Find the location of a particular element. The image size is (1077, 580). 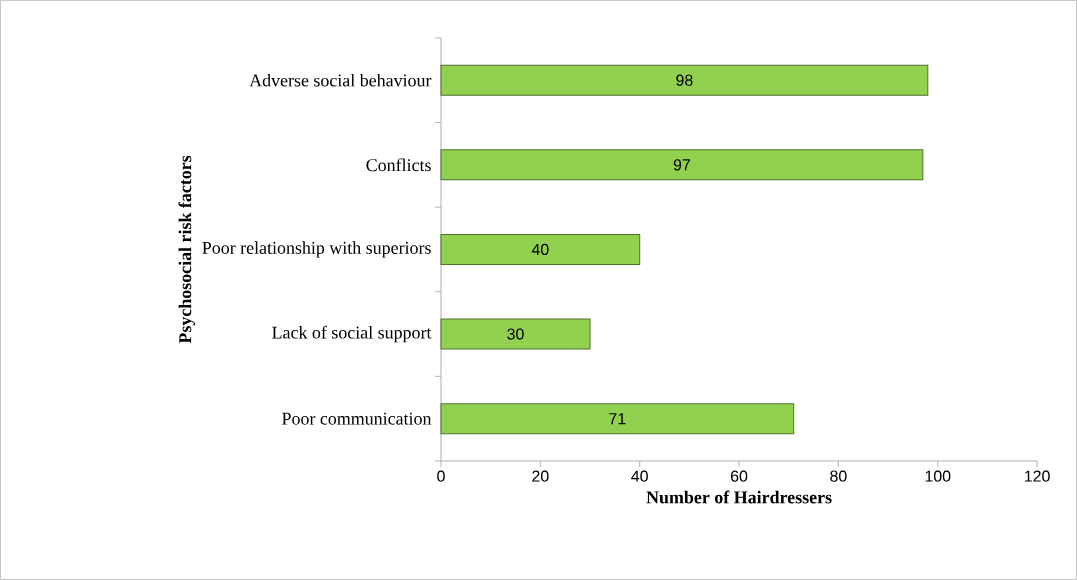

data-label: 71 is located at coordinates (617, 419).